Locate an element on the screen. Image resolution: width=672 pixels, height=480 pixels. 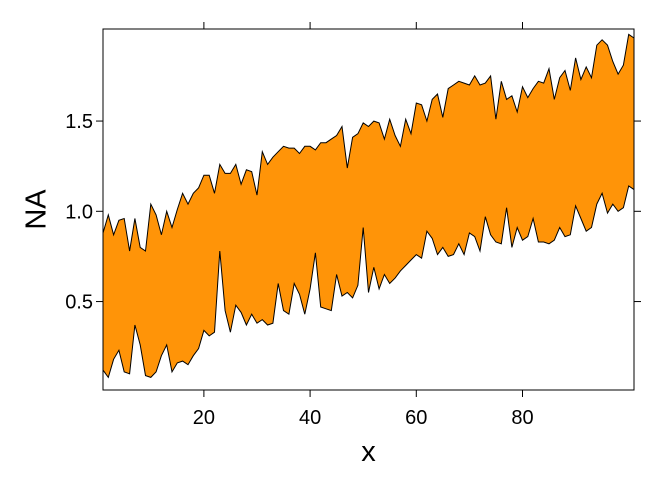
x-tick-label: 80 is located at coordinates (522, 418).